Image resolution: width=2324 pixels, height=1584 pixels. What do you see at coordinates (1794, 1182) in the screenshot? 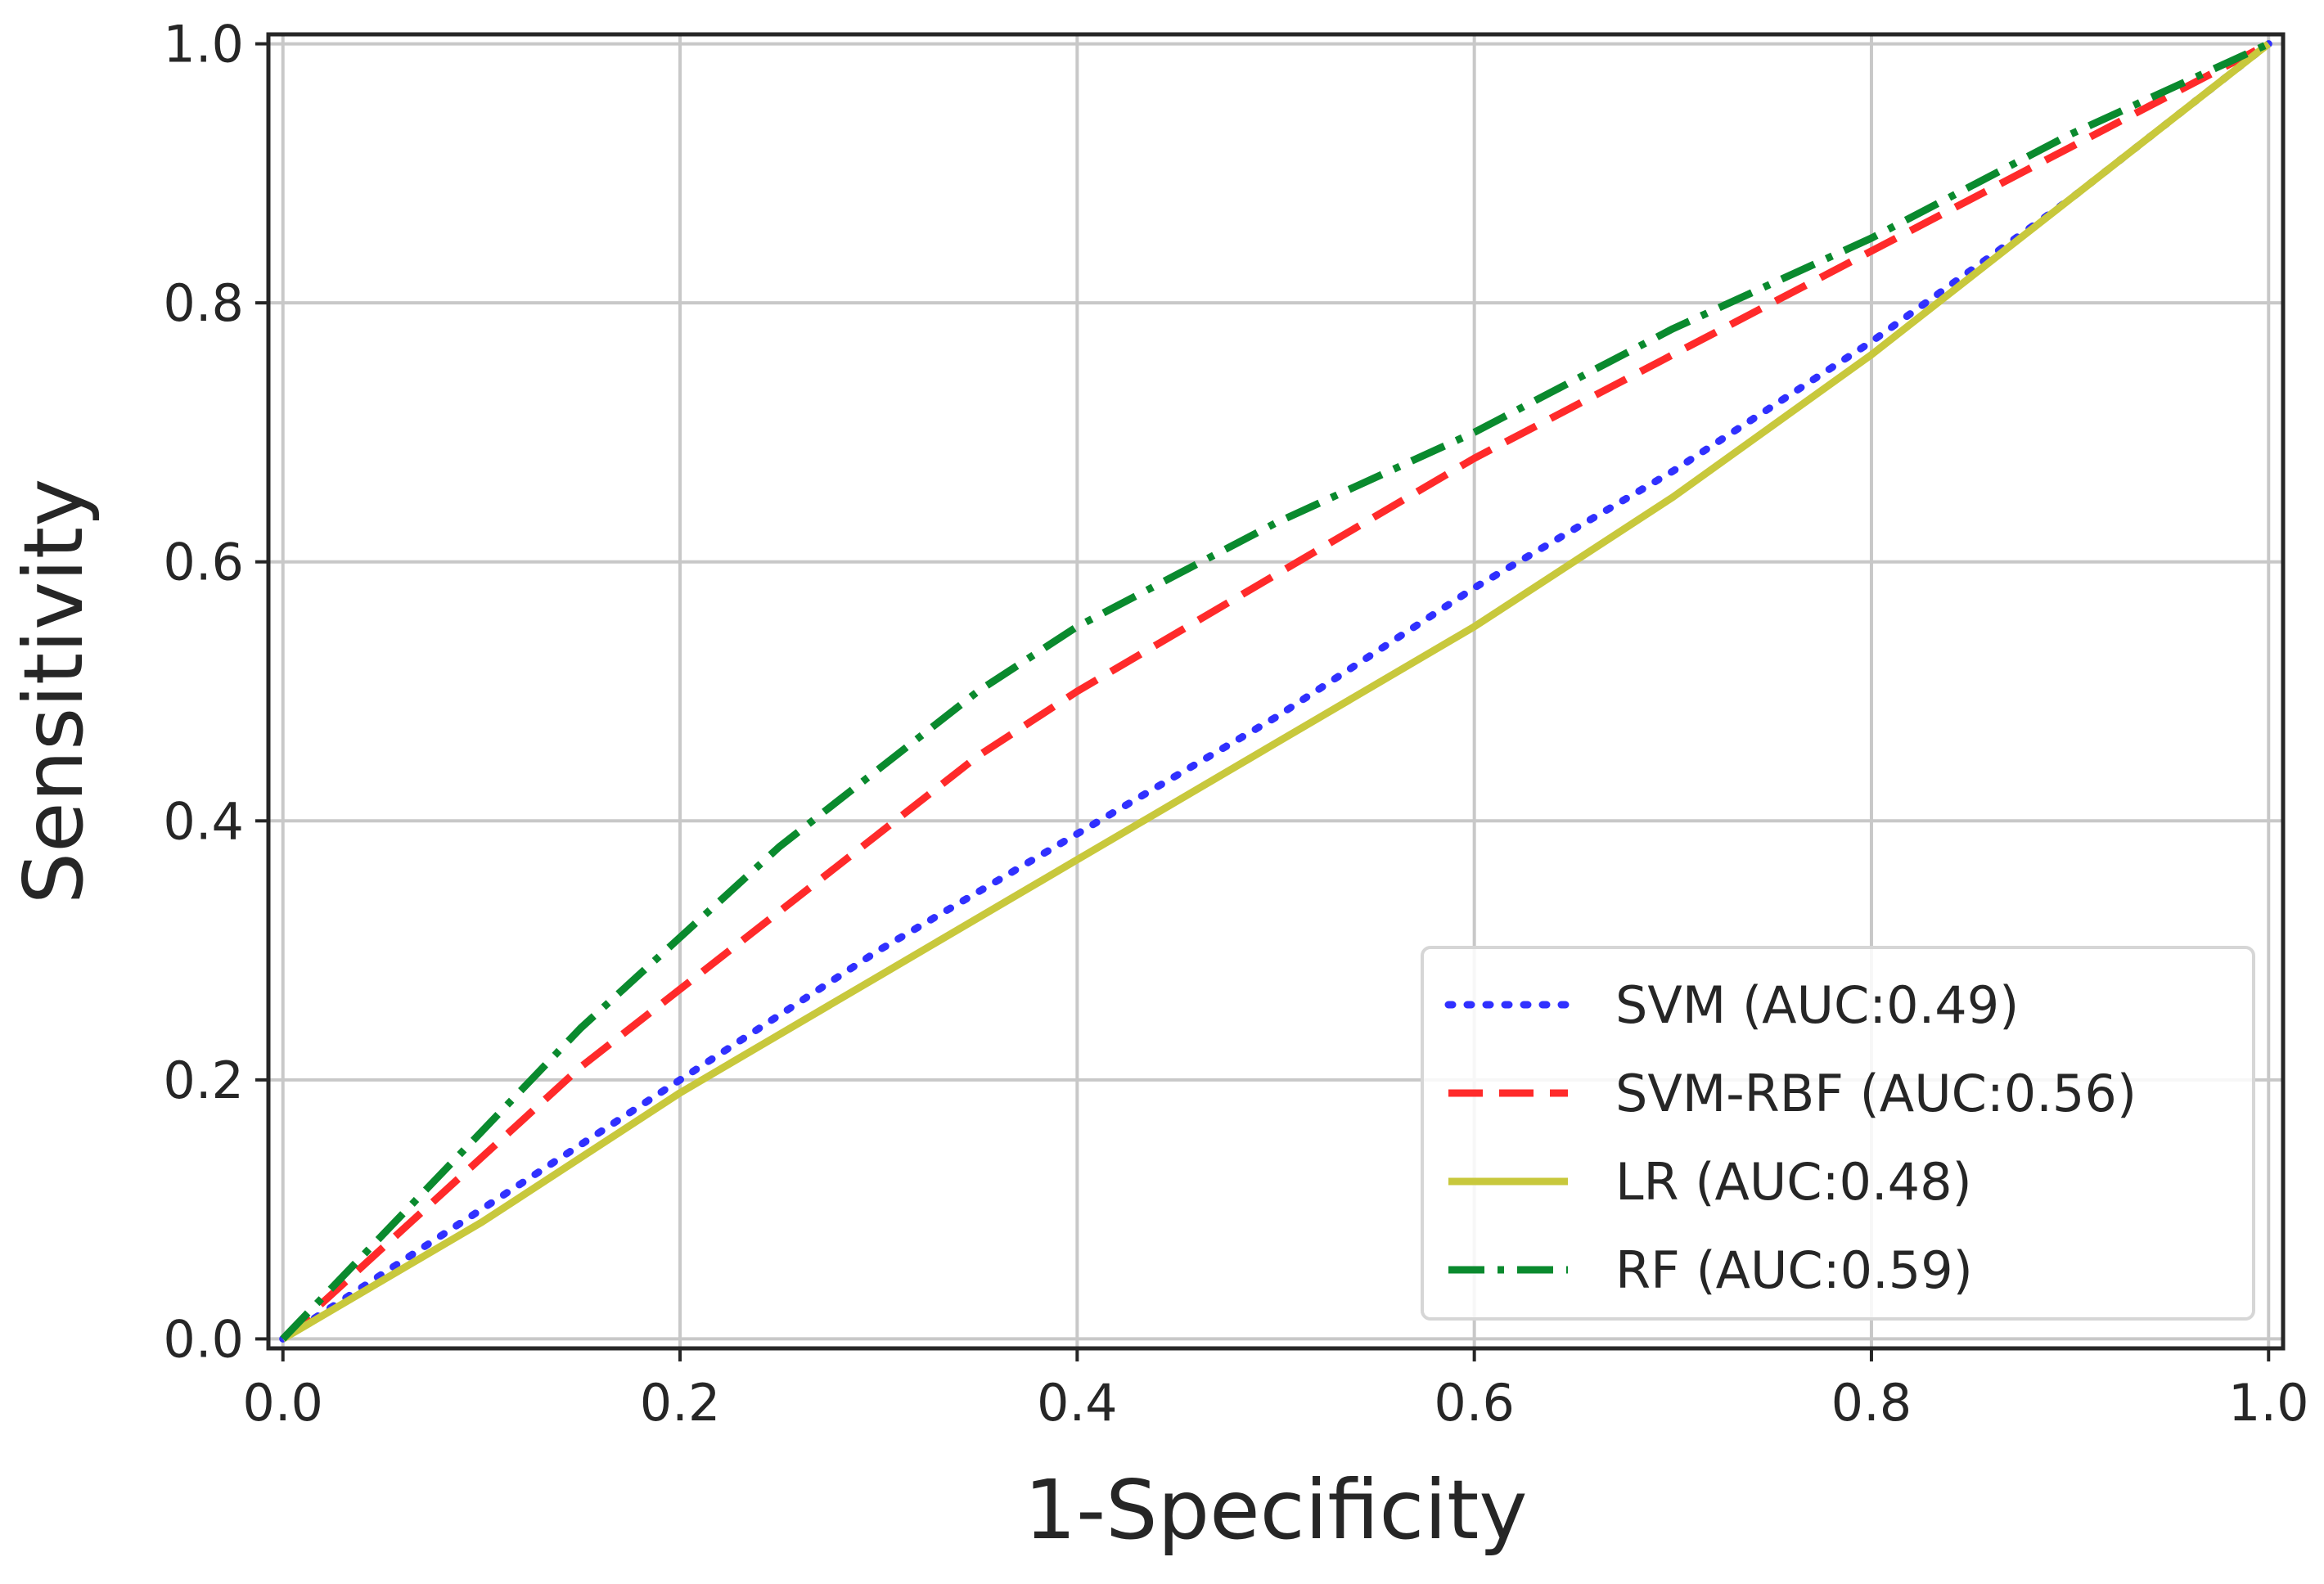
I see `legend-label: LR (AUC:0.48)` at bounding box center [1794, 1182].